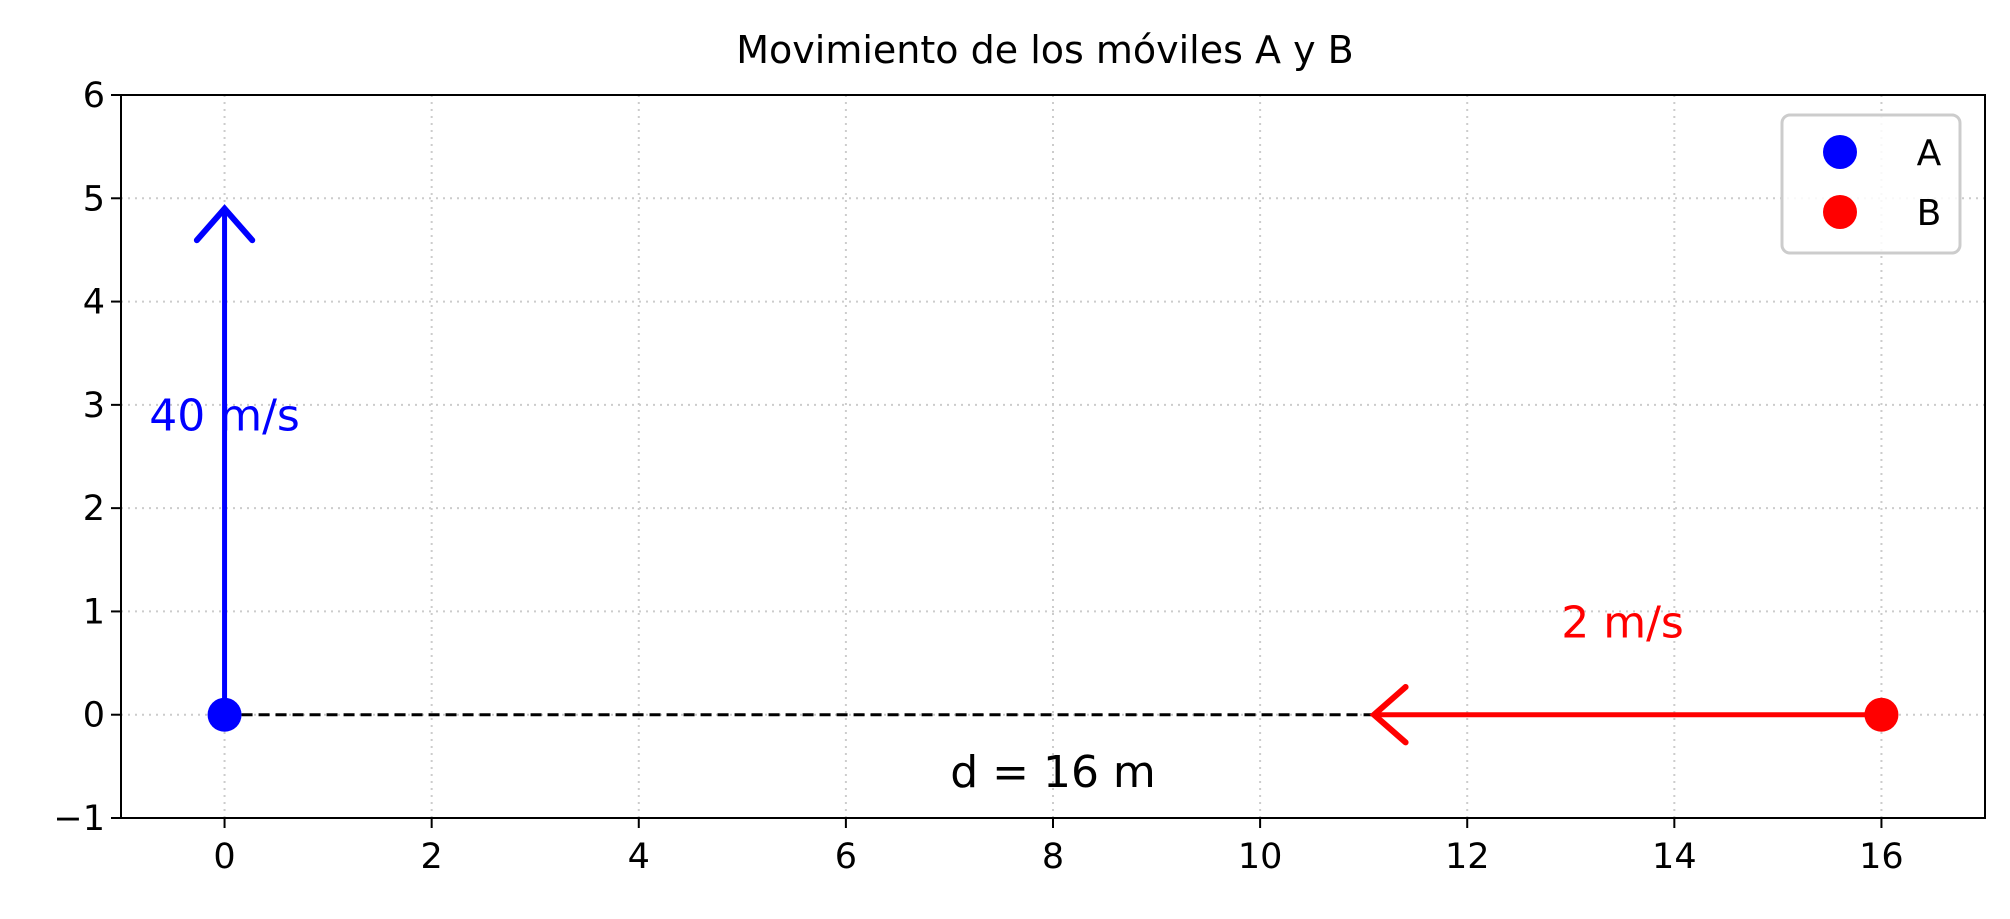 This screenshot has height=919, width=2010. Describe the element at coordinates (94, 406) in the screenshot. I see `y-tick-label: 3` at that location.